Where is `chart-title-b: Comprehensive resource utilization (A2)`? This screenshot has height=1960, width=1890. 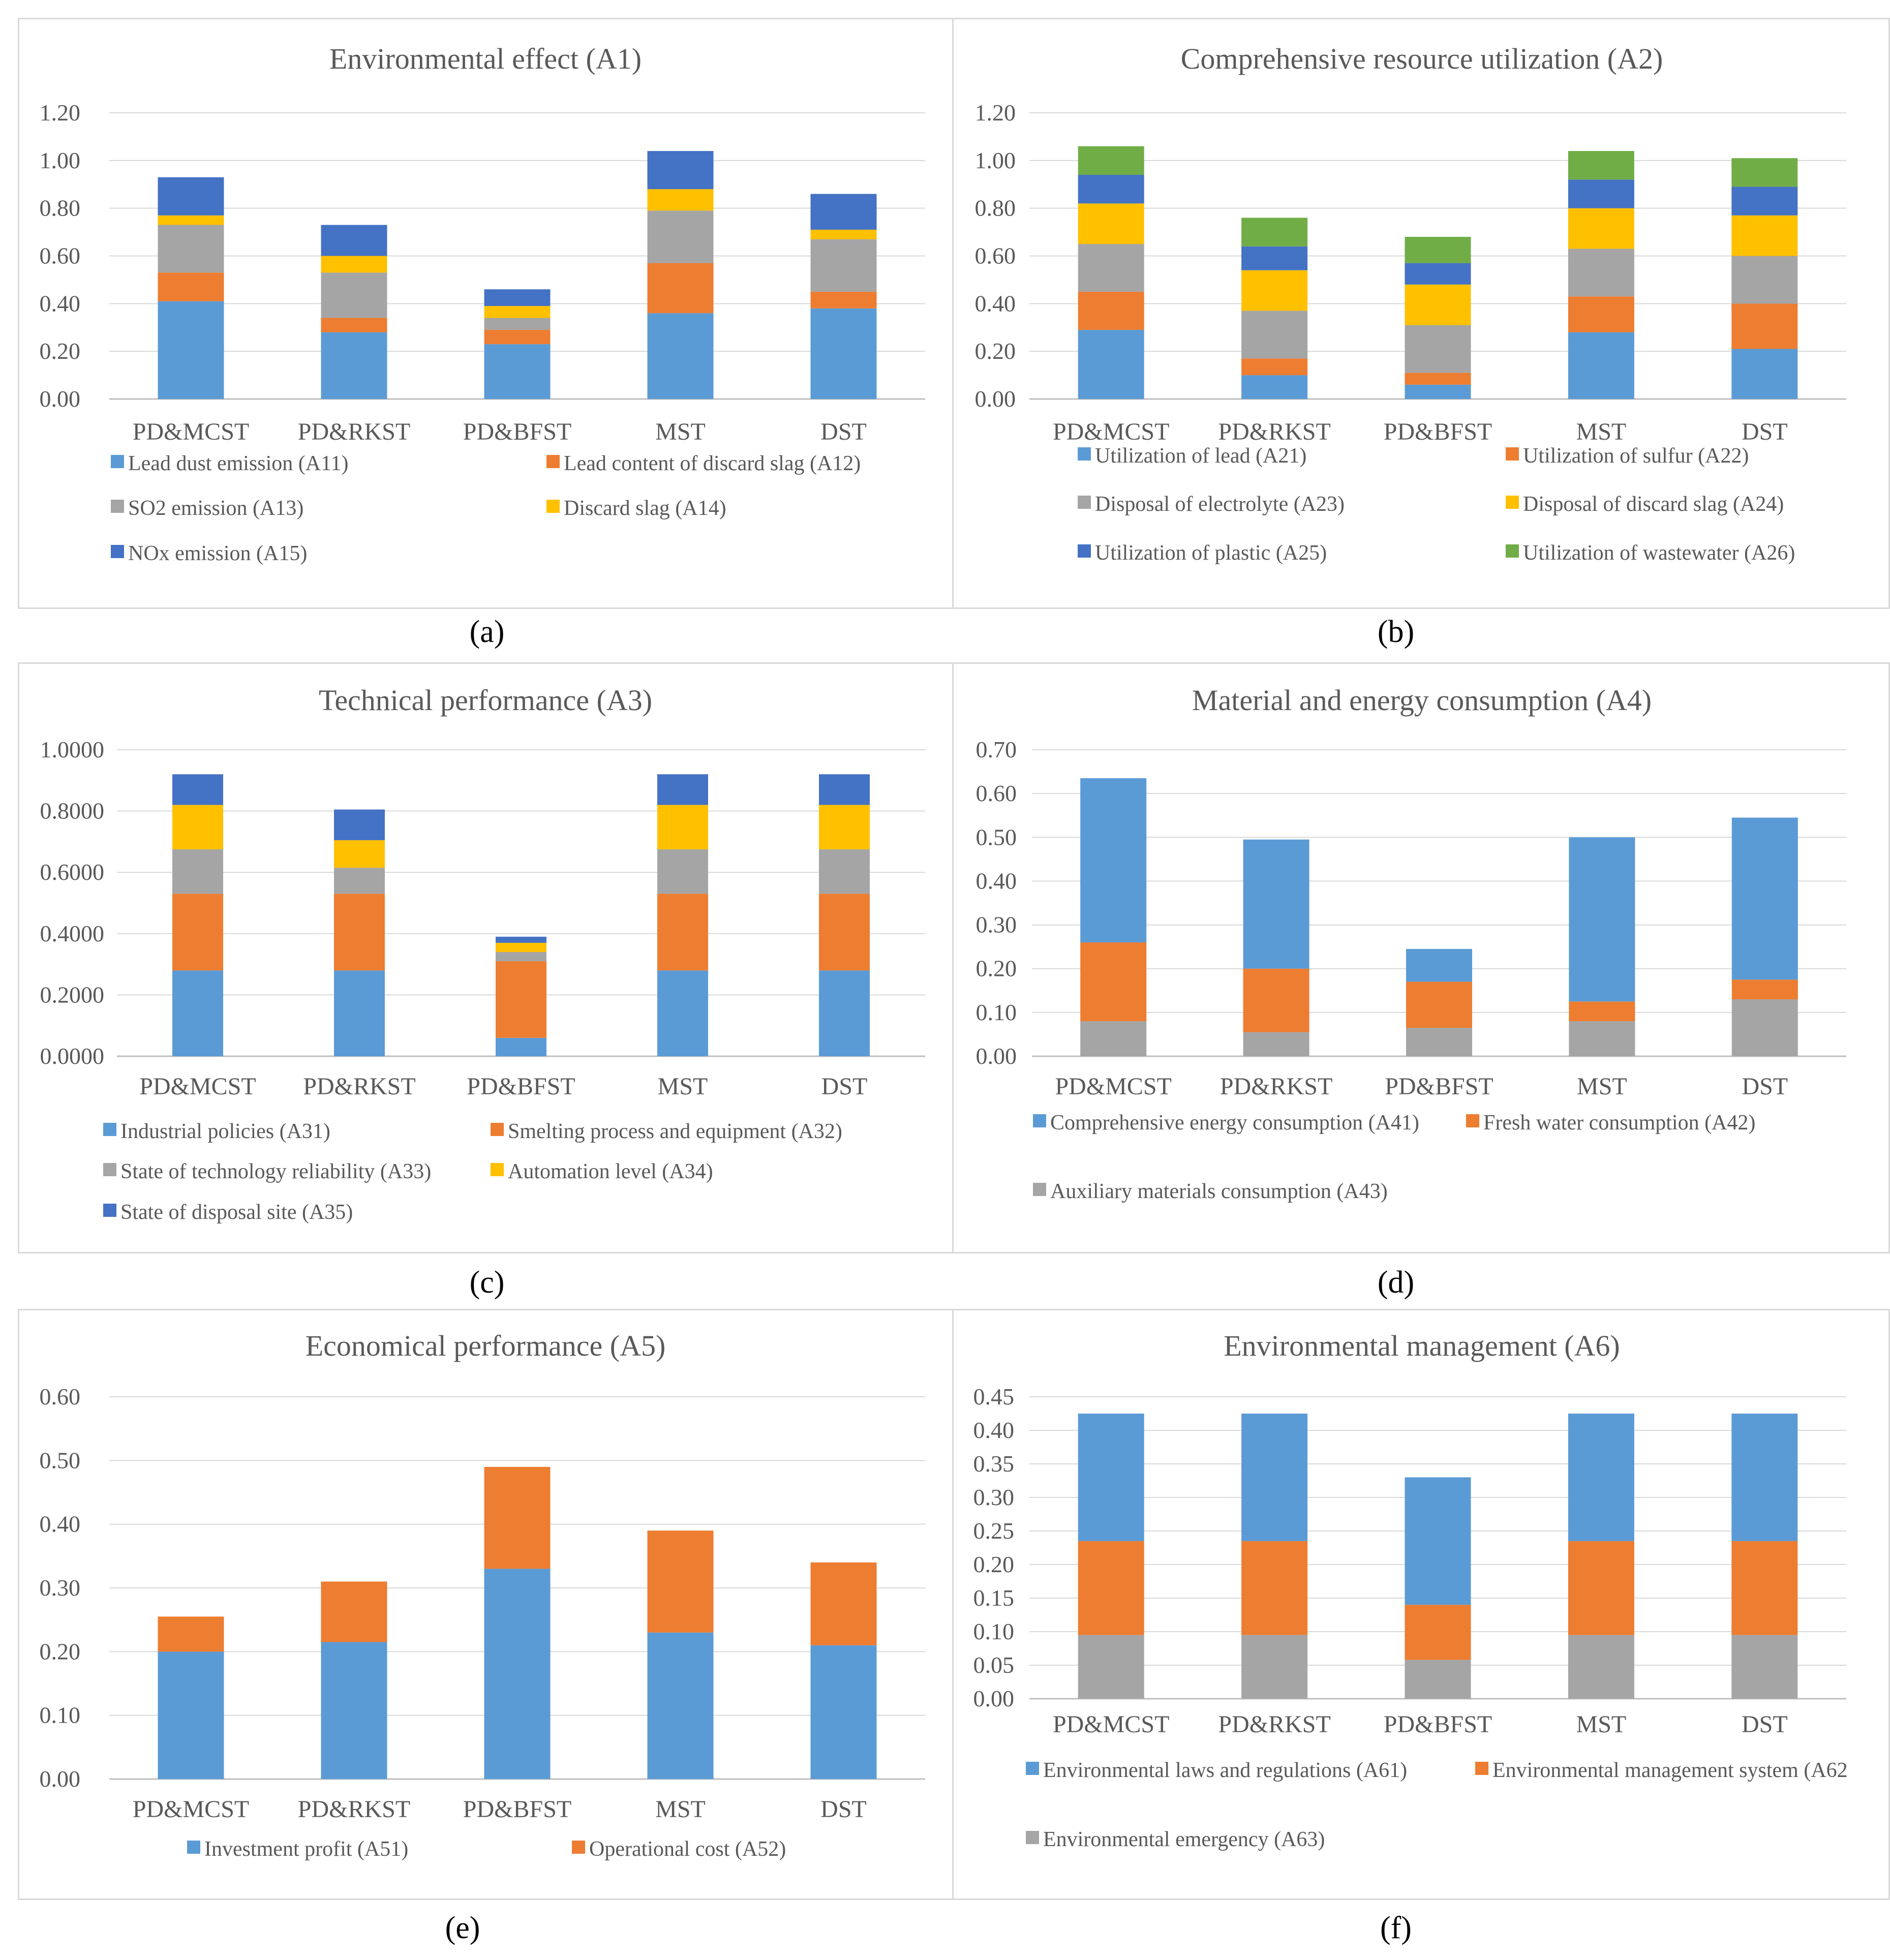
chart-title-b: Comprehensive resource utilization (A2) is located at coordinates (1422, 58).